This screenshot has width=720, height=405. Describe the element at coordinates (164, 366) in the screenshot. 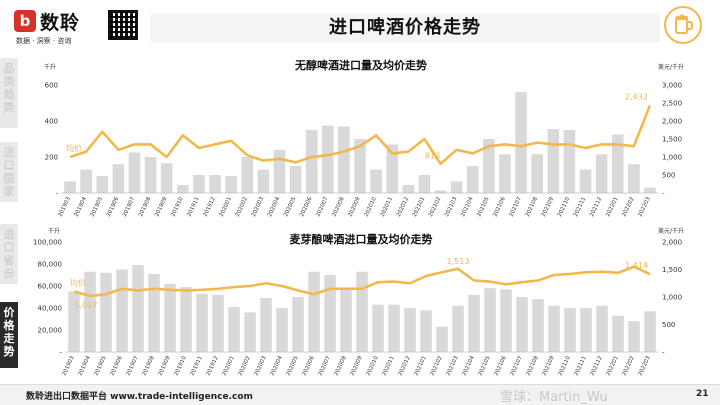

I see `x-tick-label: 201909` at that location.